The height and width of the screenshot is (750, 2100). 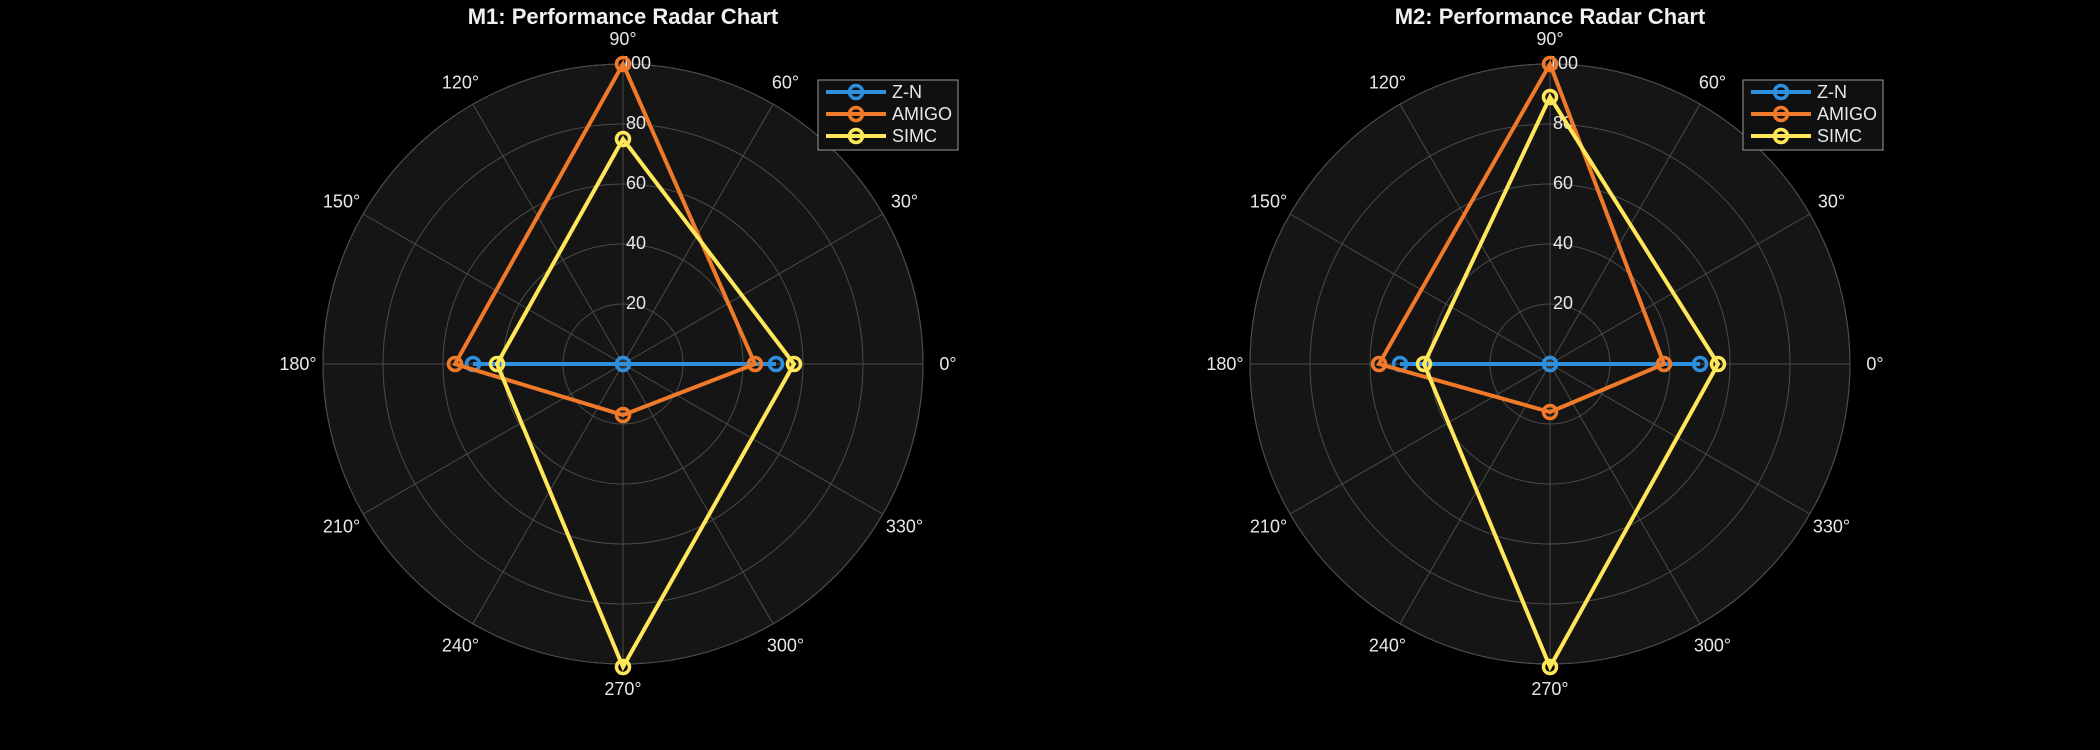 What do you see at coordinates (1550, 16) in the screenshot?
I see `chart-title: M2: Performance Radar Chart` at bounding box center [1550, 16].